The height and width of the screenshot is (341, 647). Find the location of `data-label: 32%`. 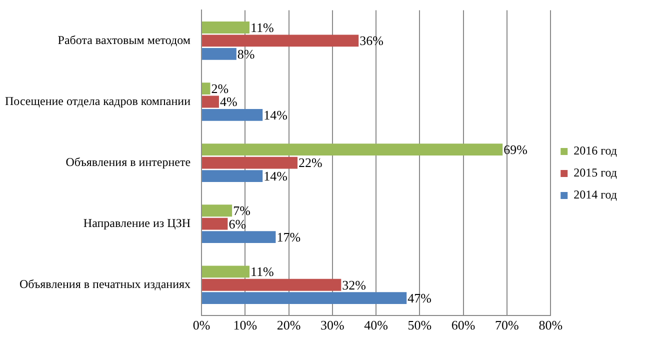

data-label: 32% is located at coordinates (354, 284).